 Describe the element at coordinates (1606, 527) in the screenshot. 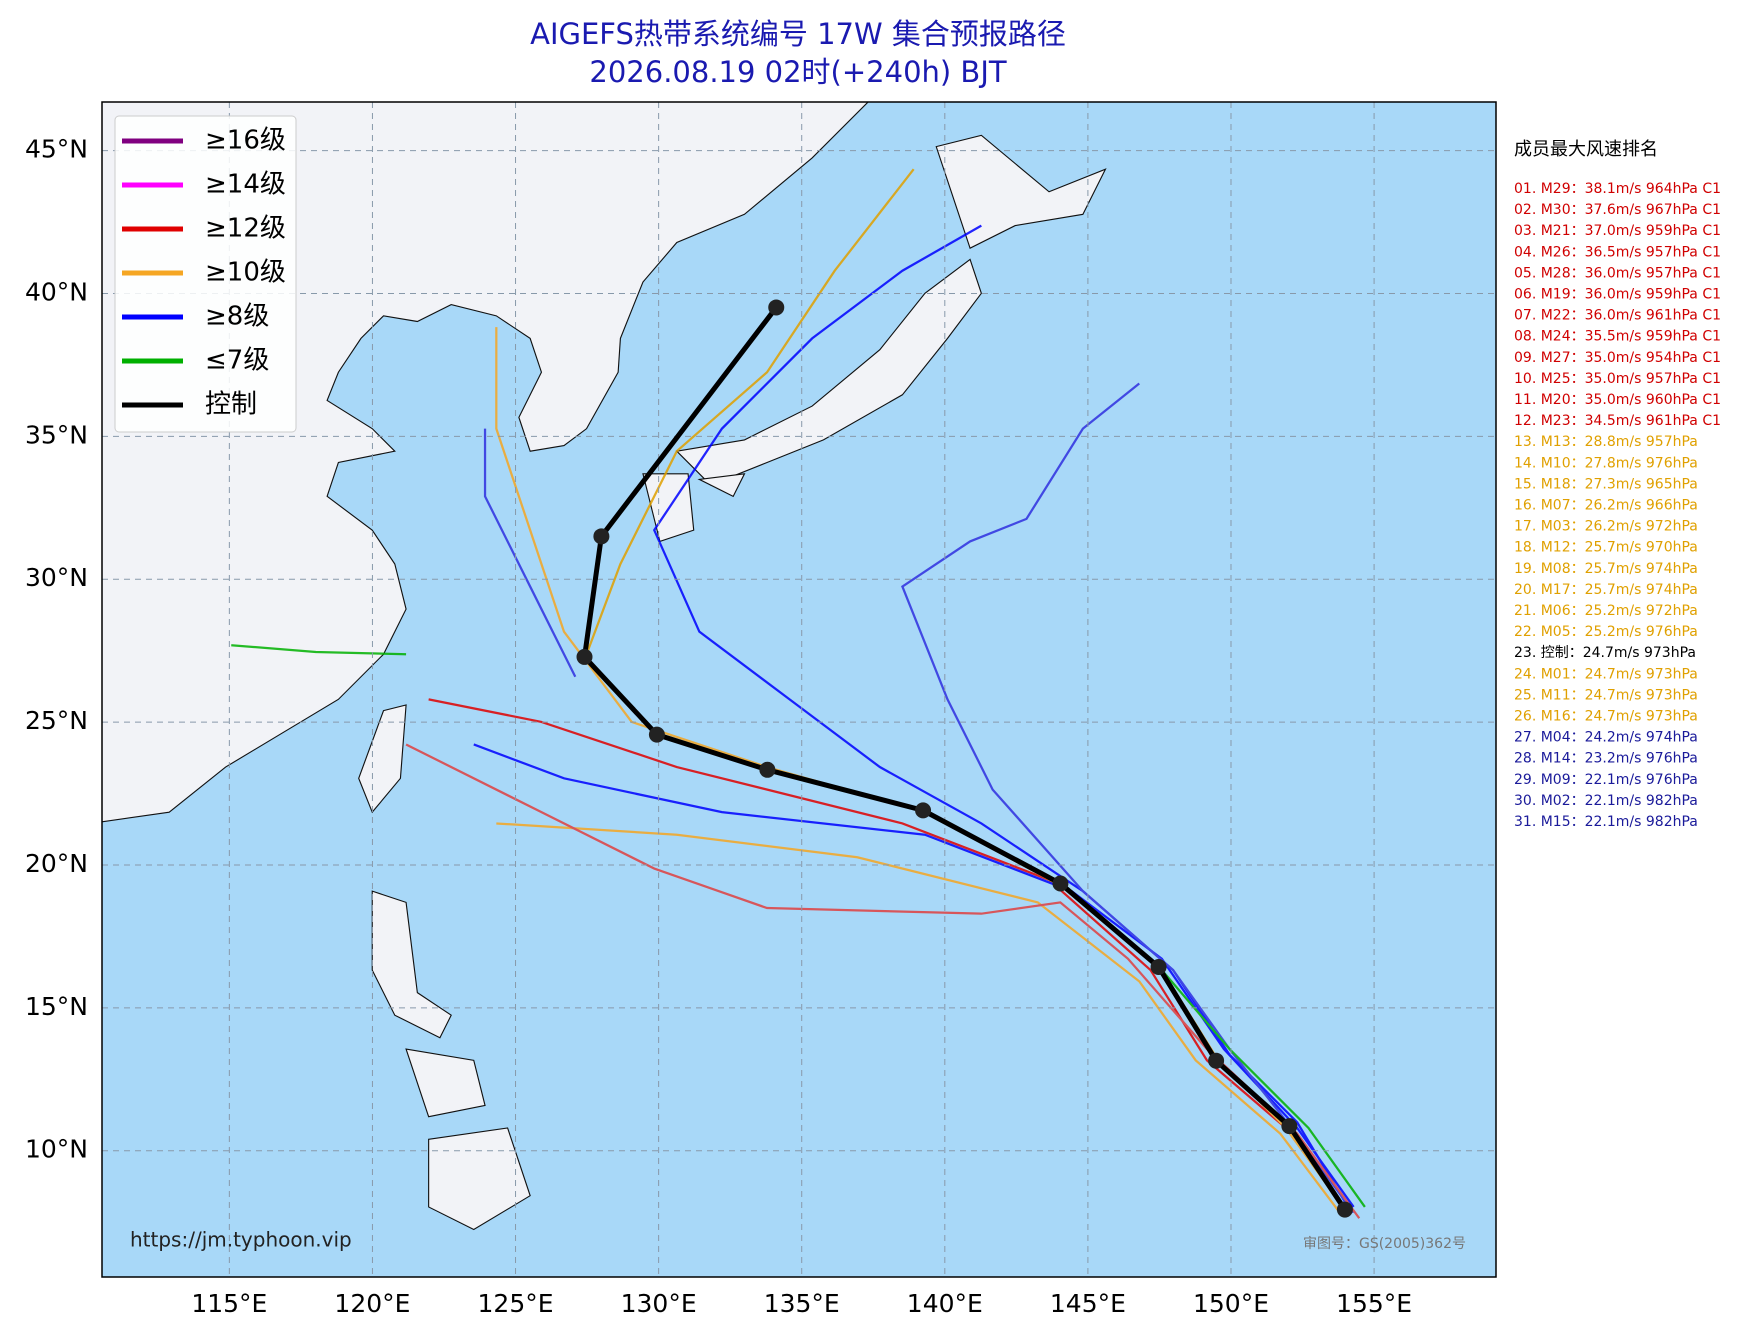

I see `ranking-item: 17. M03：26.2m/s 972hPa` at that location.